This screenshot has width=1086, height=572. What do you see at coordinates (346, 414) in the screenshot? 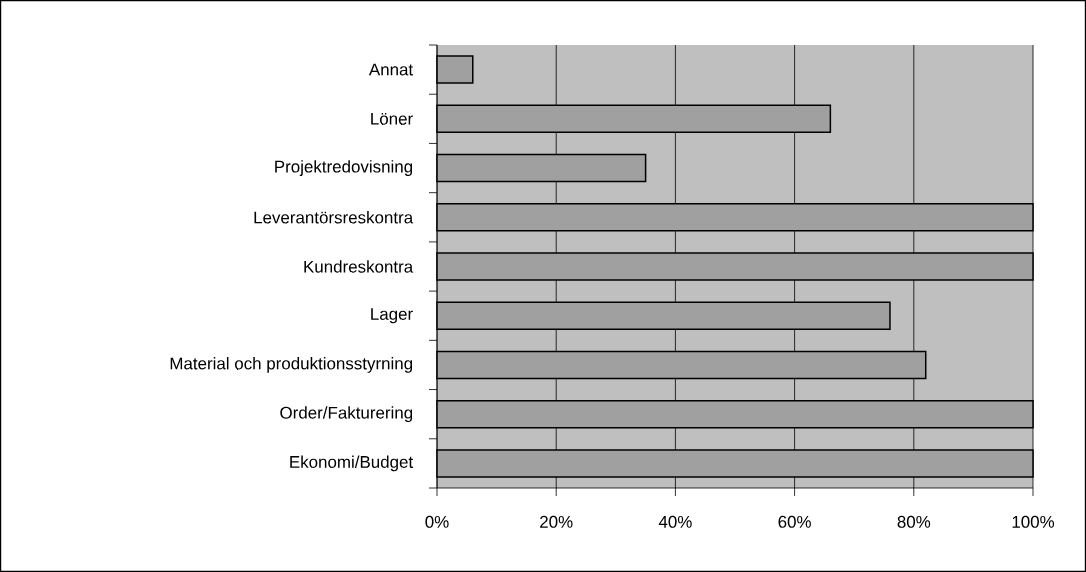
I see `y-tick-label: Order/Fakturering` at bounding box center [346, 414].